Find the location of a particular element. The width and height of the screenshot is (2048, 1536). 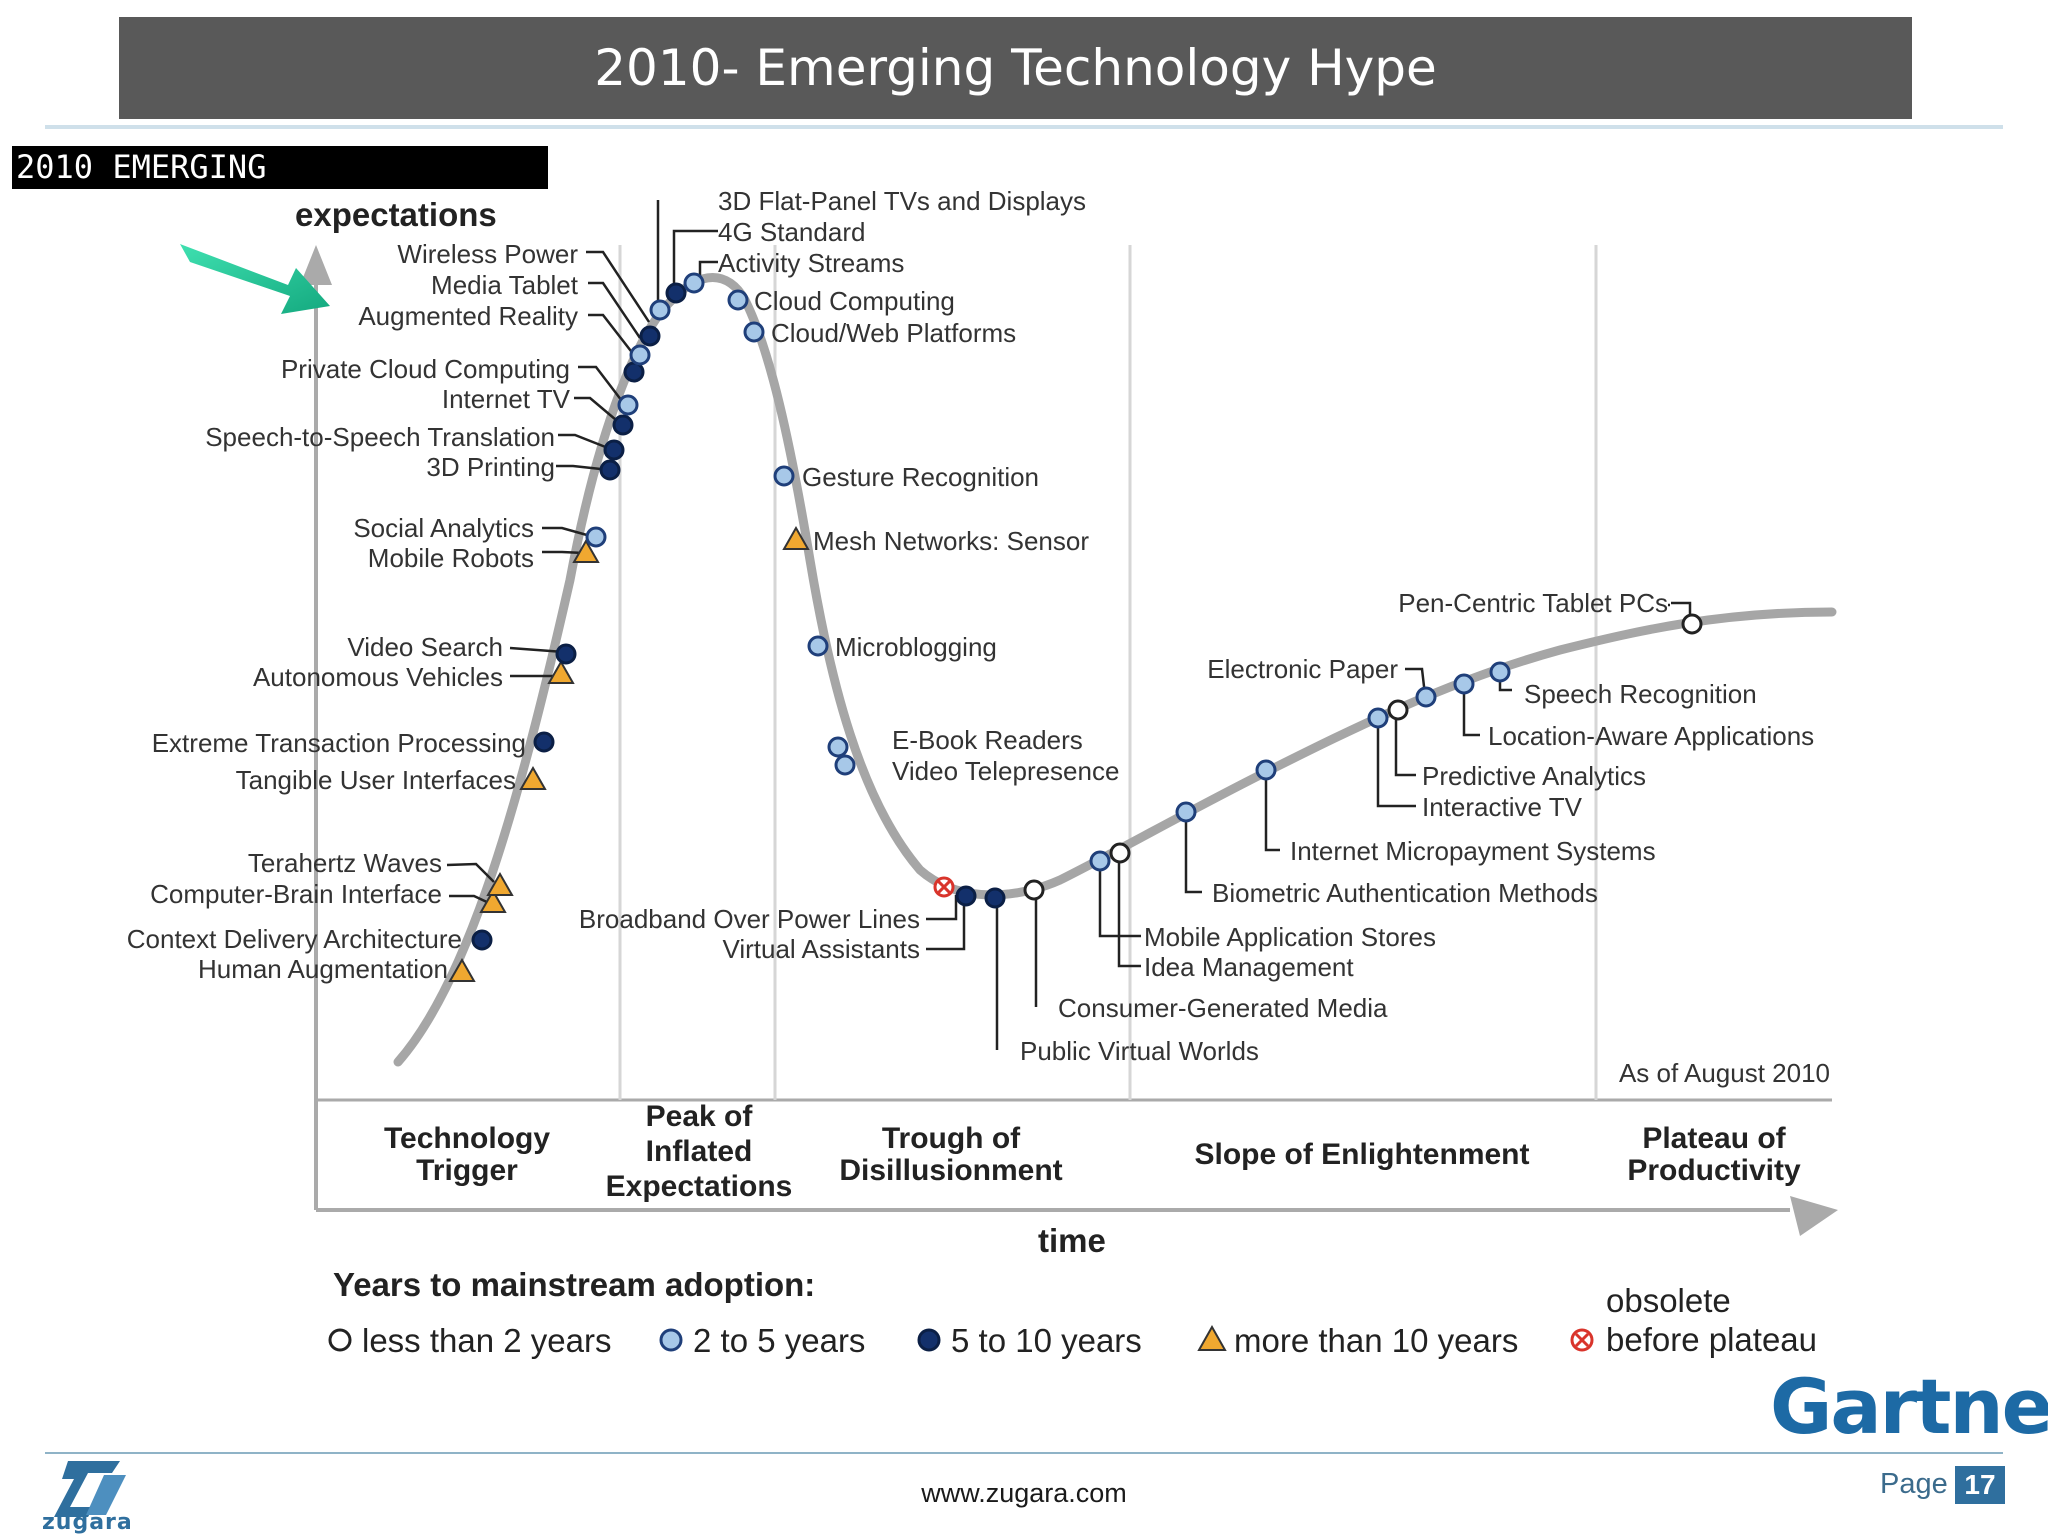

zugara-wordmark: zugara is located at coordinates (87, 1522).